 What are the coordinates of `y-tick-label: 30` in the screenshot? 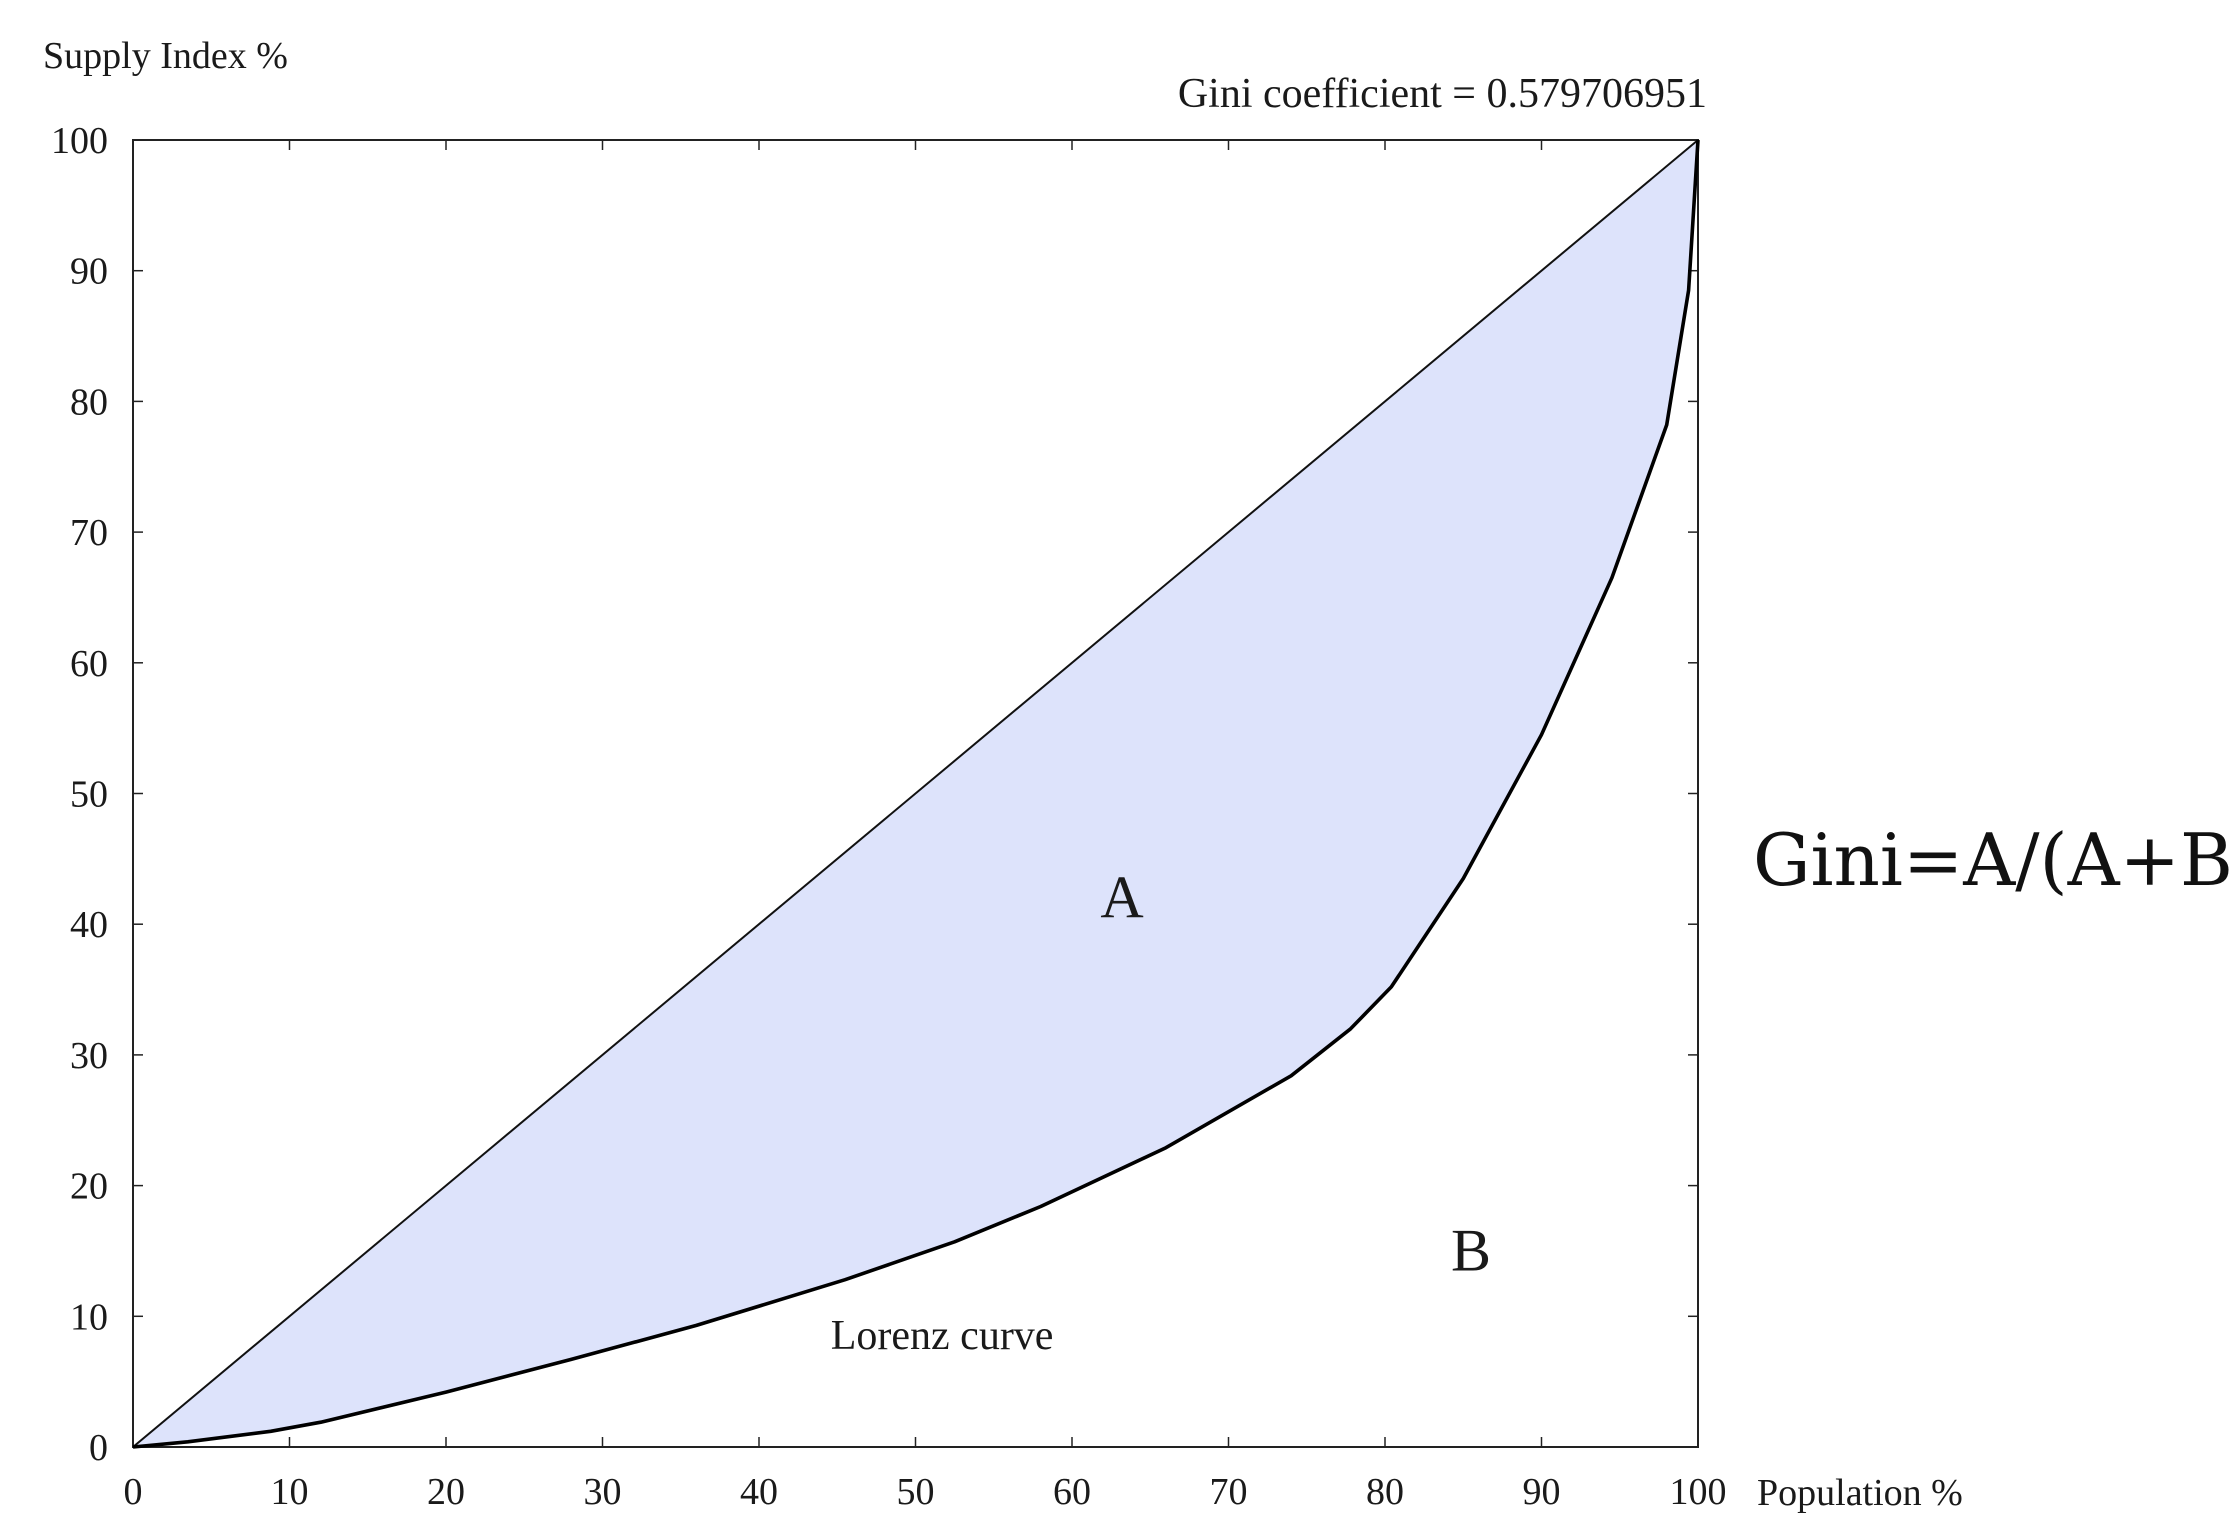 It's located at (89, 1056).